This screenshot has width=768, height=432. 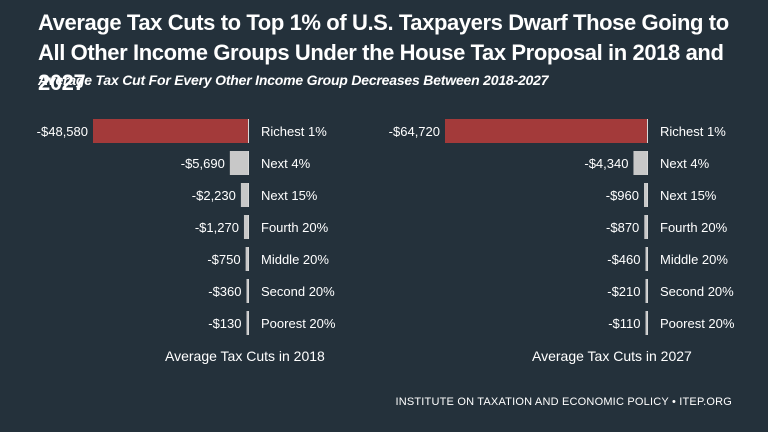 I want to click on value-label: -$1,270, so click(x=217, y=227).